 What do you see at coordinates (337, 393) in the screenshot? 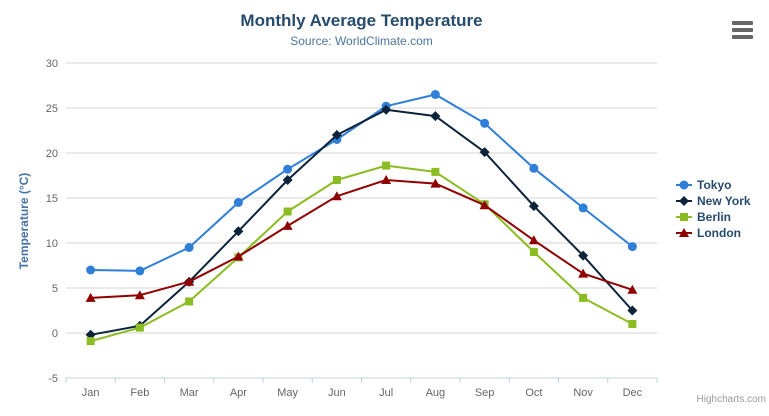
I see `x-axis-label: Jun` at bounding box center [337, 393].